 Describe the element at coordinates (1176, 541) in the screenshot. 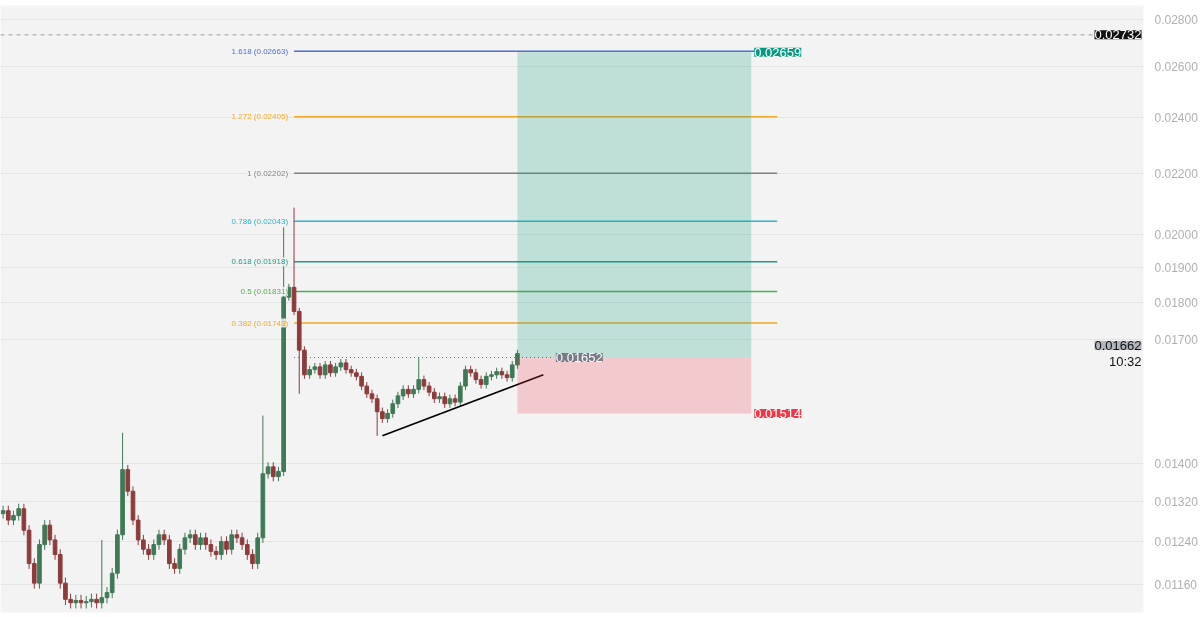

I see `y-tick-label: 0.01240` at that location.